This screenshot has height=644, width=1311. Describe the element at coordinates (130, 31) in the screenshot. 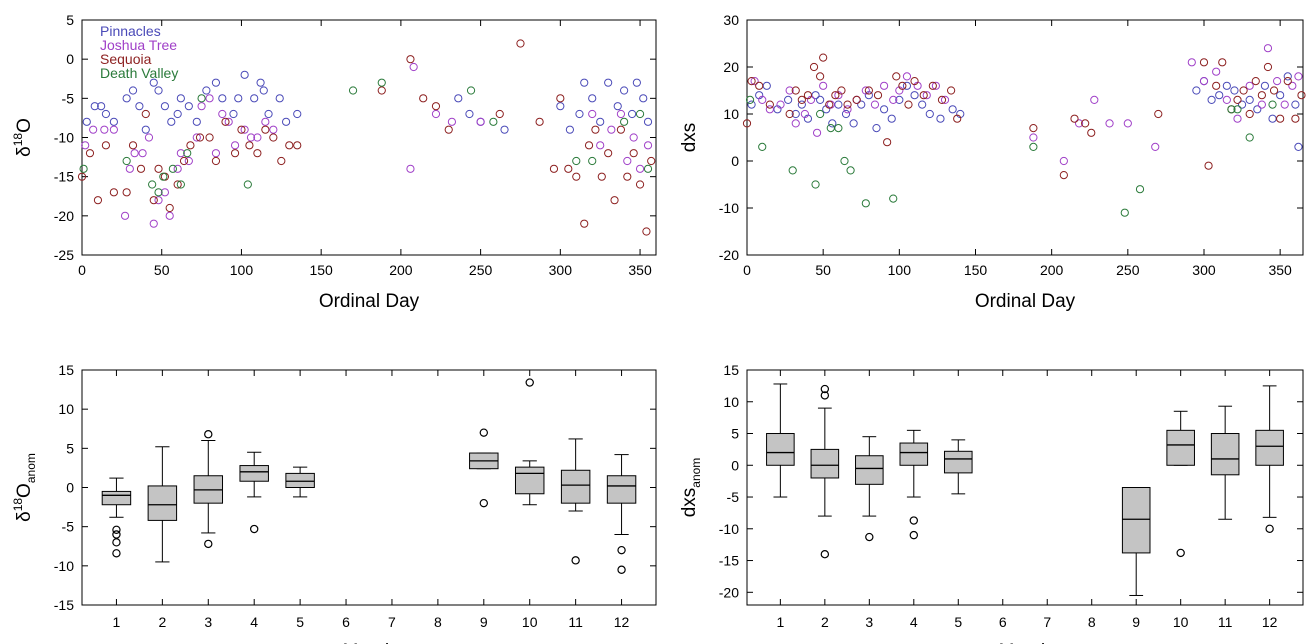

I see `legend-entry: Pinnacles` at that location.